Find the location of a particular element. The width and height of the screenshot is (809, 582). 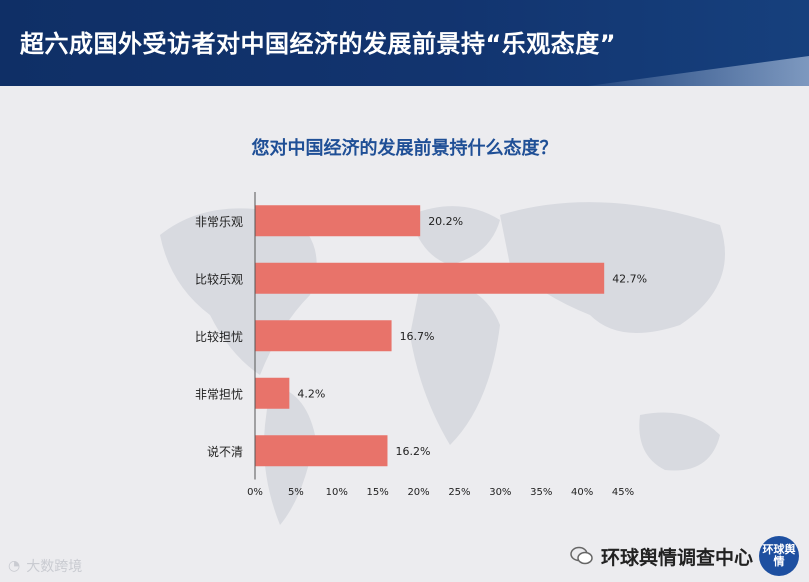

page-title: 超六成国外受访者对中国经济的发展前景持“乐观态度” is located at coordinates (318, 44).